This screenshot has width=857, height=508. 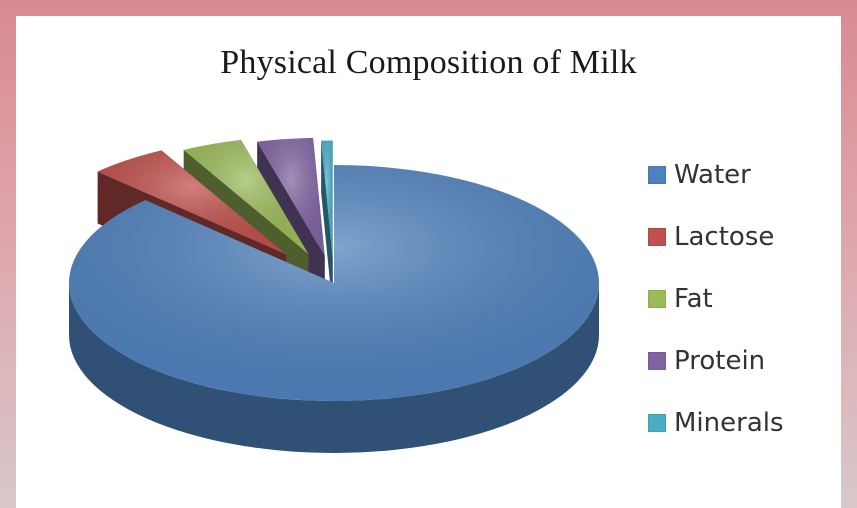 I want to click on legend-label-protein: Protein, so click(x=720, y=361).